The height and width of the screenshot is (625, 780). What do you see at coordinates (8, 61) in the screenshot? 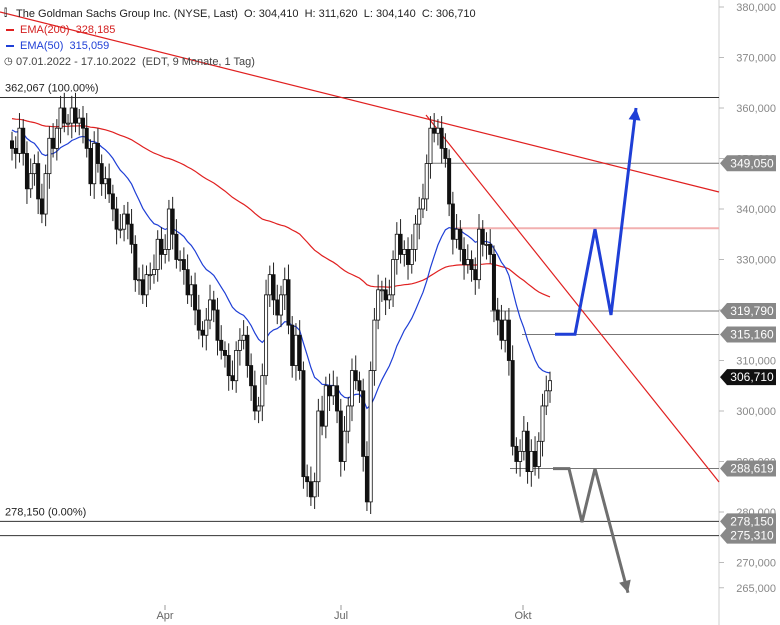
I see `clock-icon: ◷` at bounding box center [8, 61].